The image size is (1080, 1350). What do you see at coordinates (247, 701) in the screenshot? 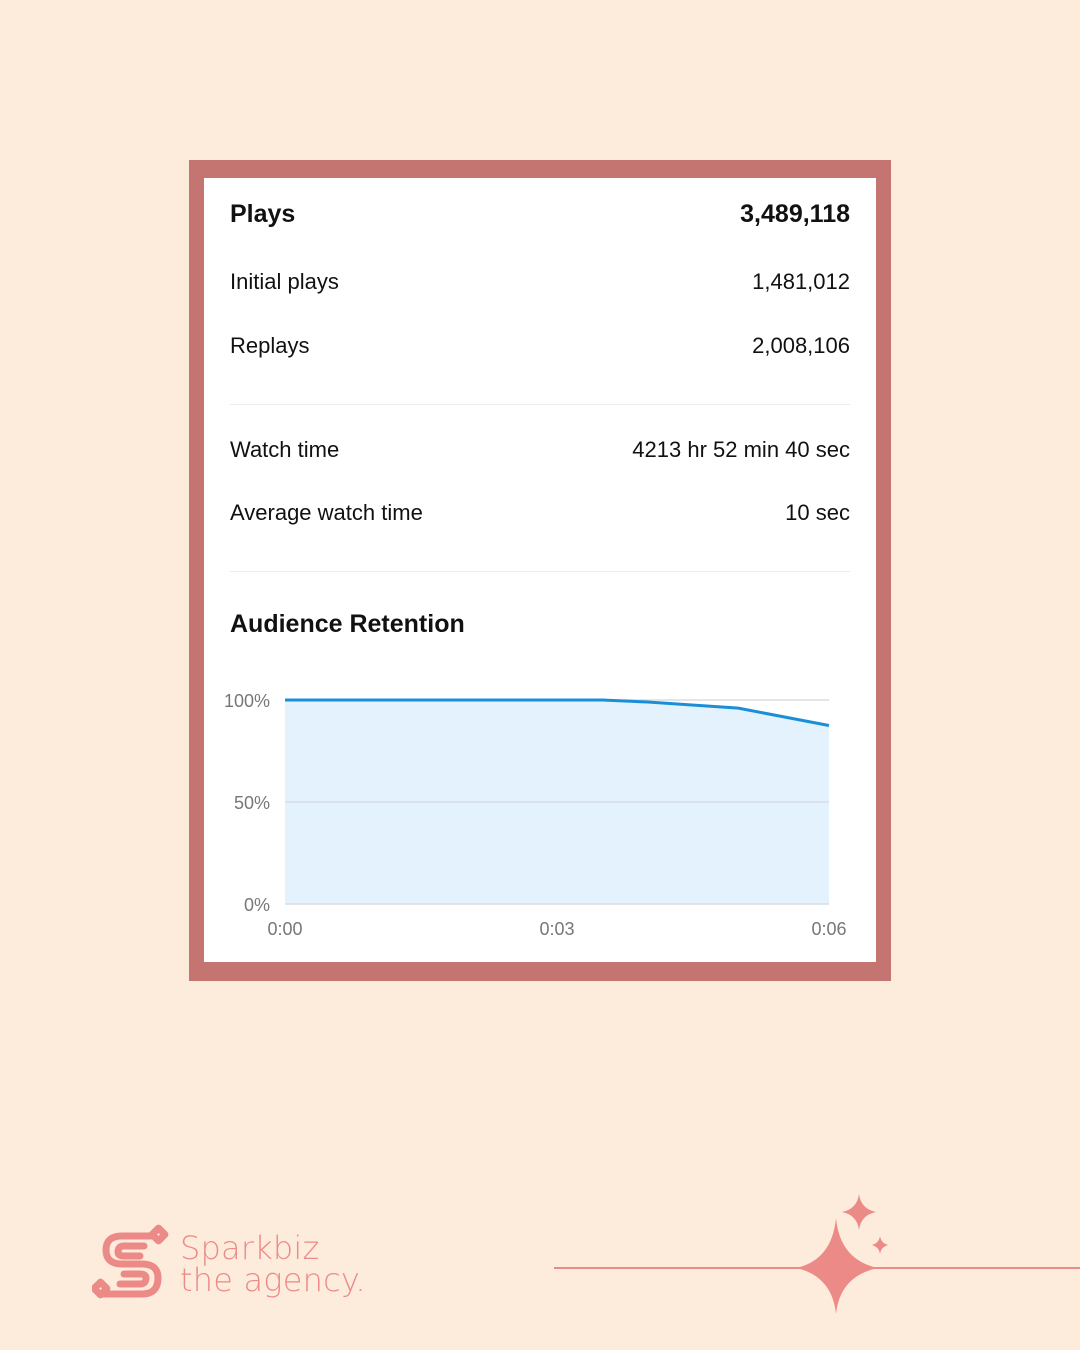
I see `y-tick-label: 100%` at bounding box center [247, 701].